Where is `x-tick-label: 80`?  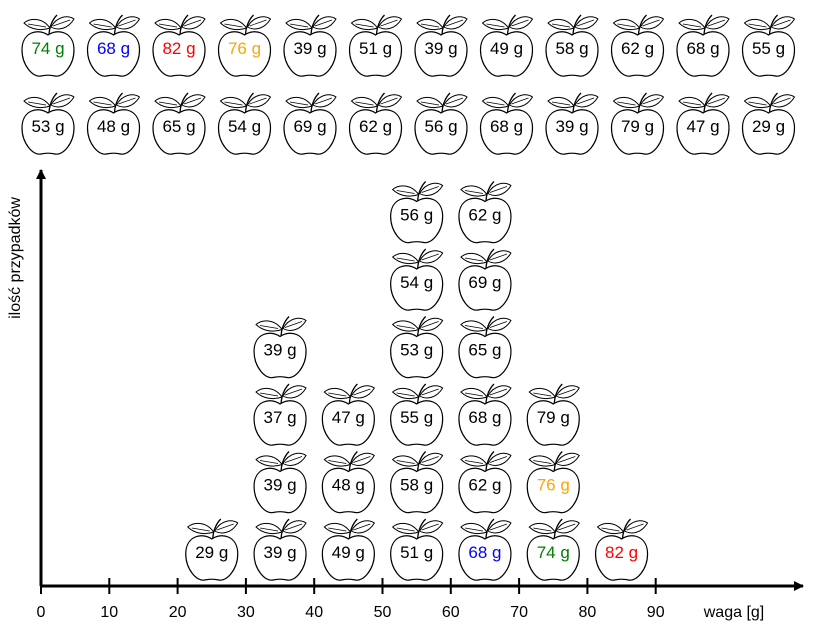
x-tick-label: 80 is located at coordinates (588, 612).